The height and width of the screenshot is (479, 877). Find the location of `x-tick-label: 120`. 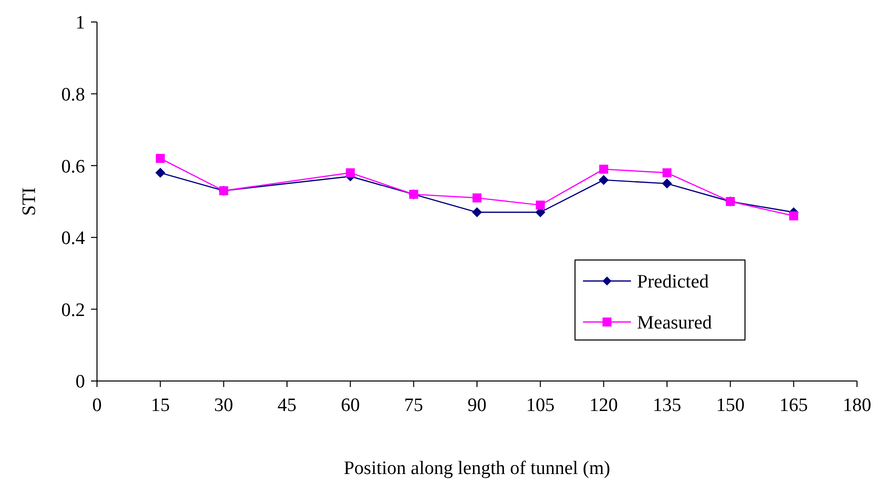

x-tick-label: 120 is located at coordinates (603, 405).